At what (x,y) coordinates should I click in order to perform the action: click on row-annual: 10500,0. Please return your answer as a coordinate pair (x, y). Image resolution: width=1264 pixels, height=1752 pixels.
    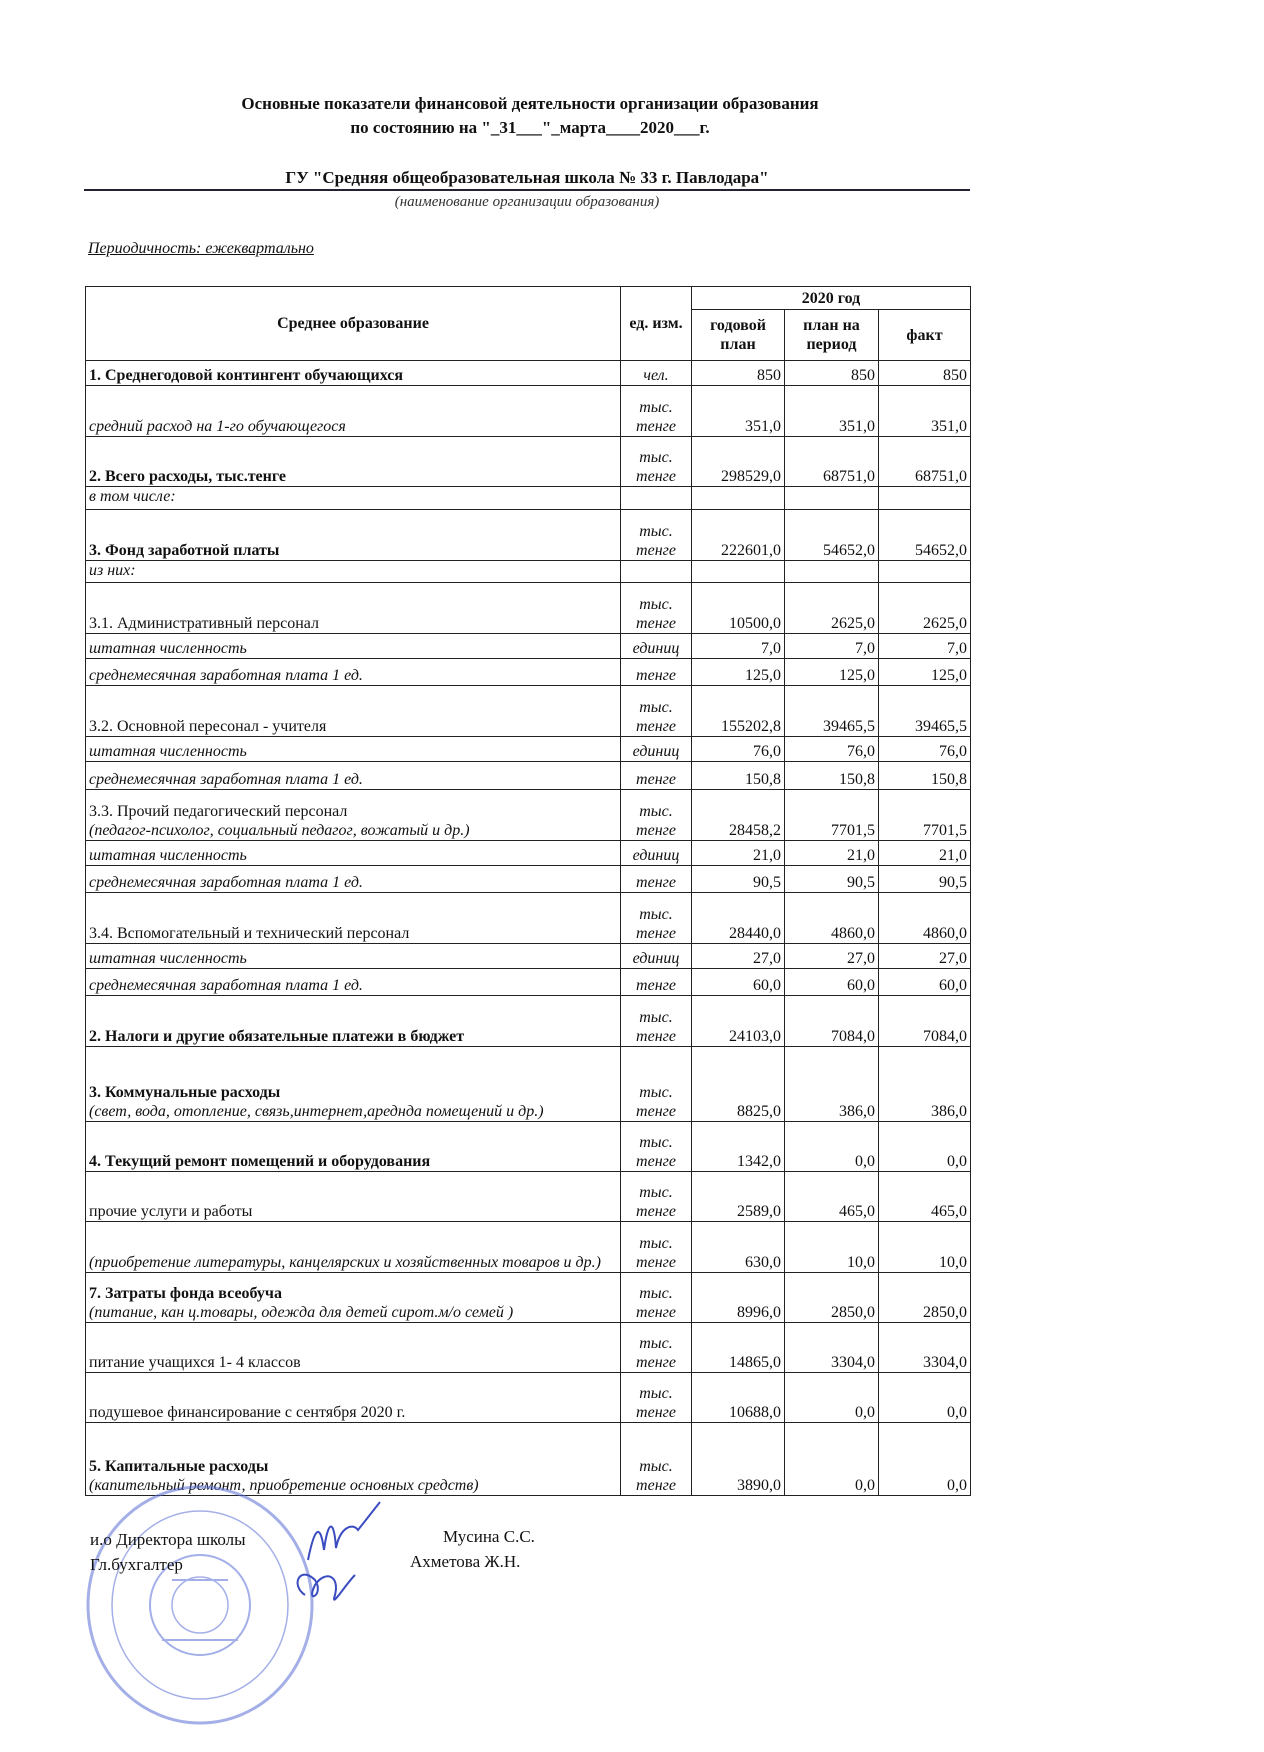
    Looking at the image, I should click on (738, 608).